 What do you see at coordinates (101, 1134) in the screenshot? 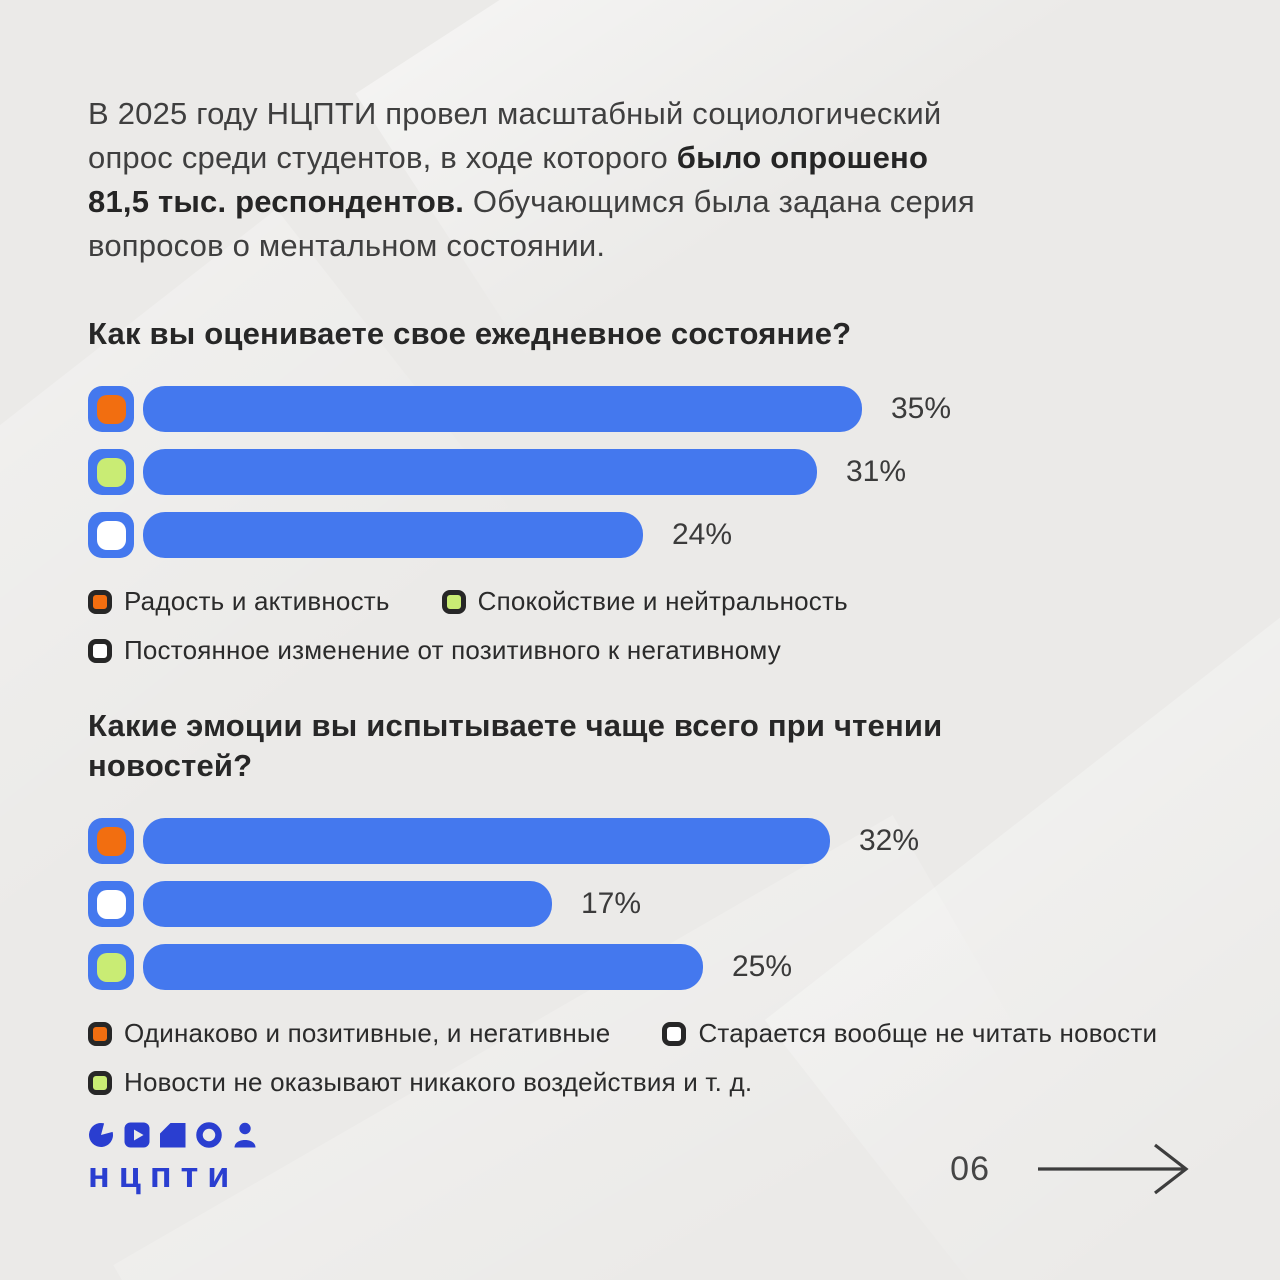
I see `pacman-icon` at bounding box center [101, 1134].